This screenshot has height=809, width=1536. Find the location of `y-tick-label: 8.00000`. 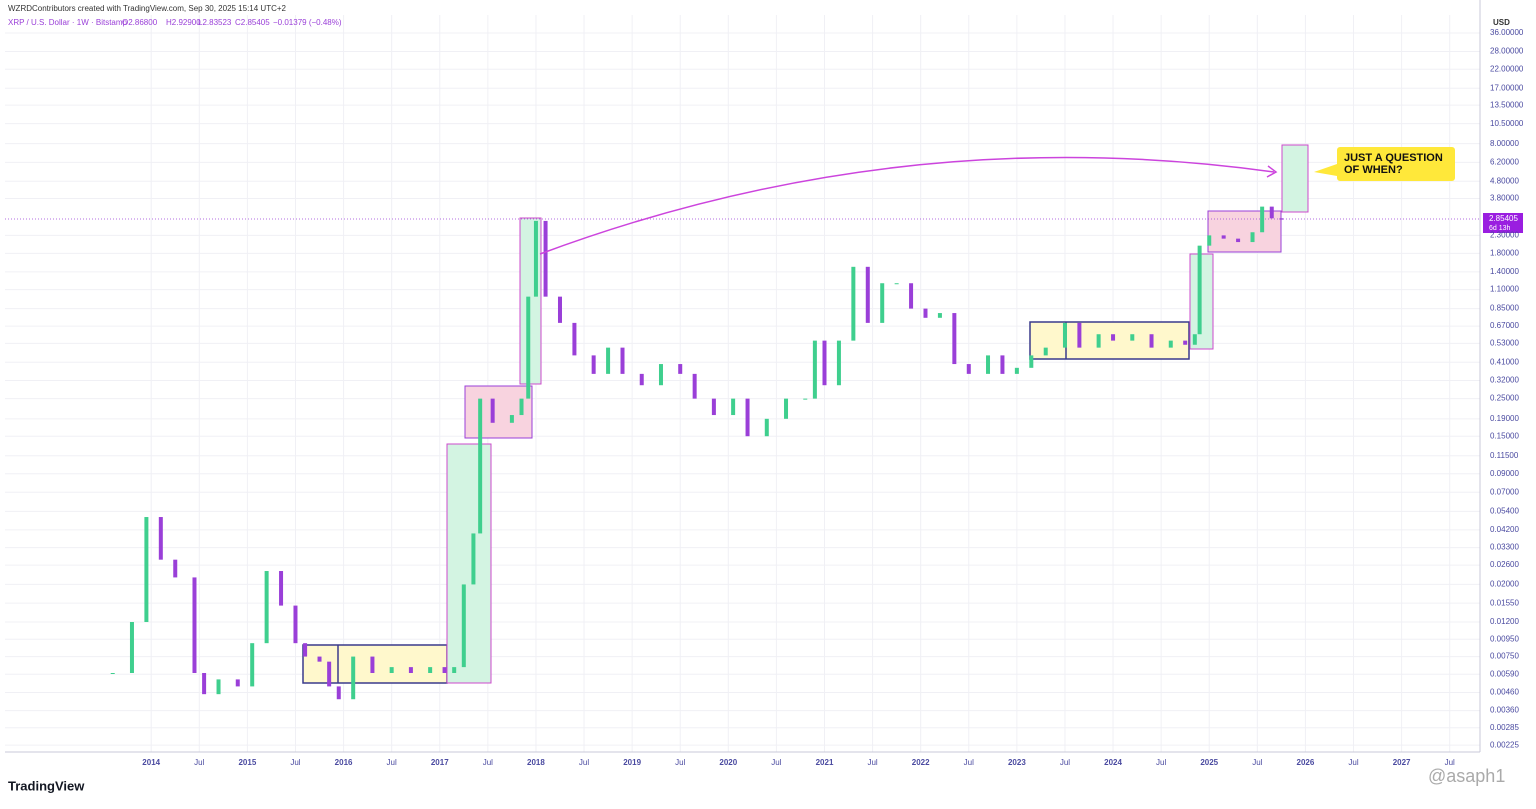

y-tick-label: 8.00000 is located at coordinates (1504, 143).